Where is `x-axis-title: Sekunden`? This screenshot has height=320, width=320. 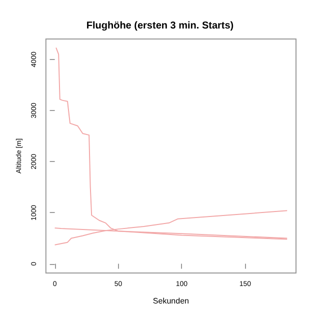
x-axis-title: Sekunden is located at coordinates (170, 301).